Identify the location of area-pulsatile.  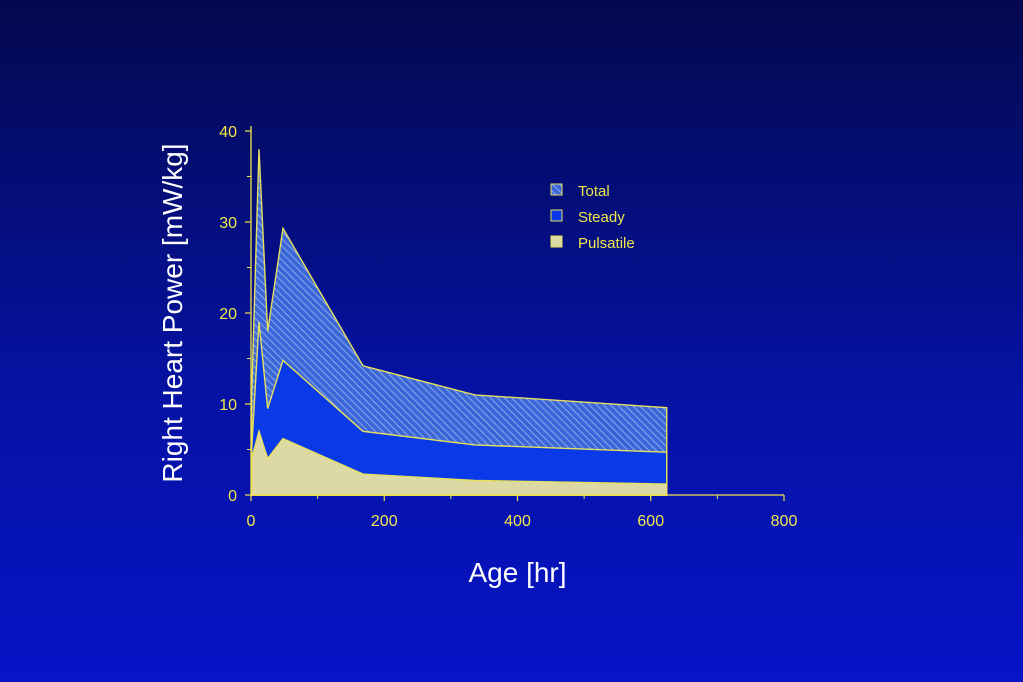
(459, 462).